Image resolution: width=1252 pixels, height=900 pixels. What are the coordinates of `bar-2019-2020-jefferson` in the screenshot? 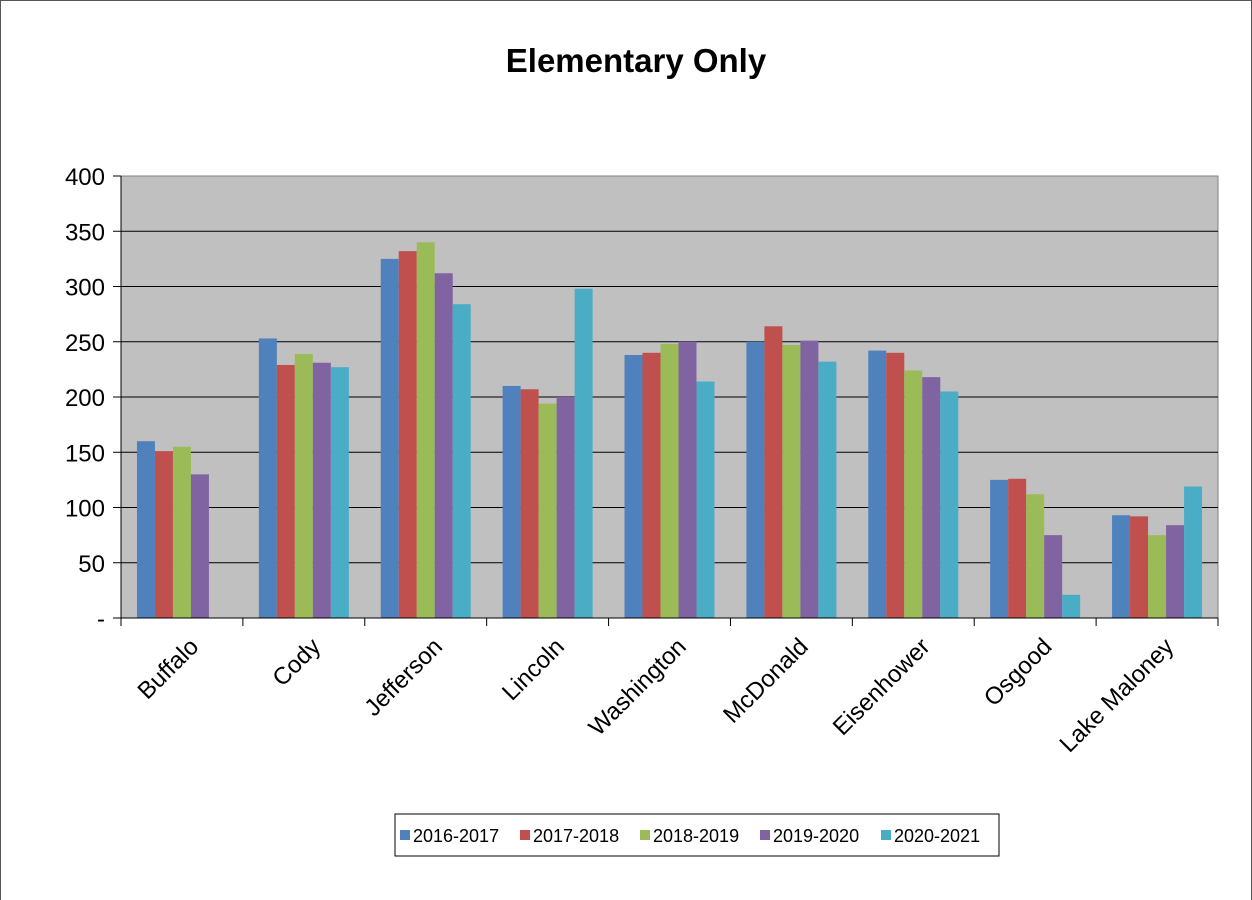 It's located at (443, 445).